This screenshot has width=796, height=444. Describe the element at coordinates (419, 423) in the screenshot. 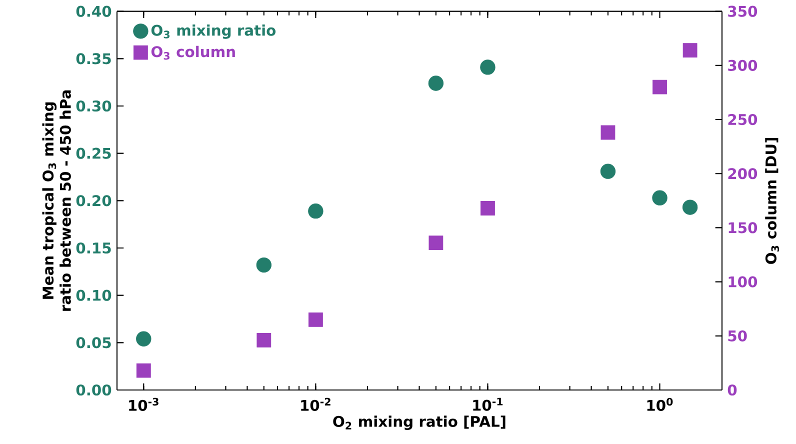

I see `x-axis-title: O$_{2}$ mixing ratio [PAL]` at that location.